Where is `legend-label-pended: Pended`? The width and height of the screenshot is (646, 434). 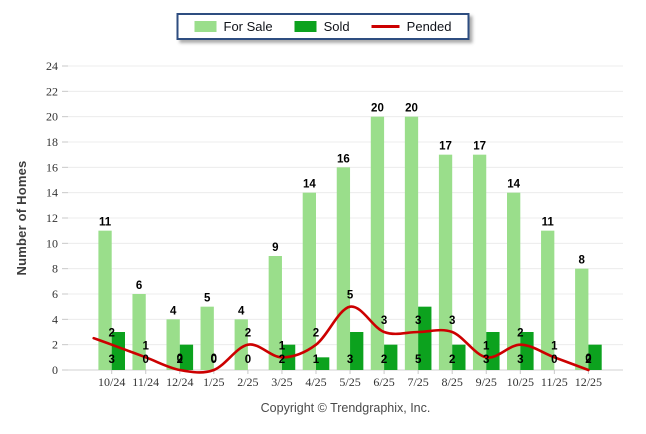
legend-label-pended: Pended is located at coordinates (429, 26).